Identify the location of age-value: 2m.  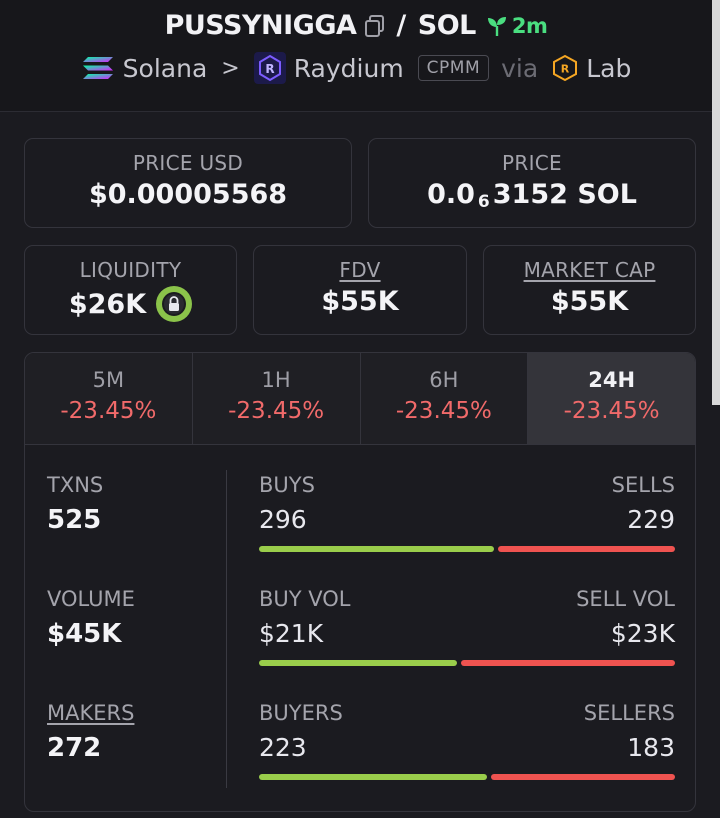
(529, 25).